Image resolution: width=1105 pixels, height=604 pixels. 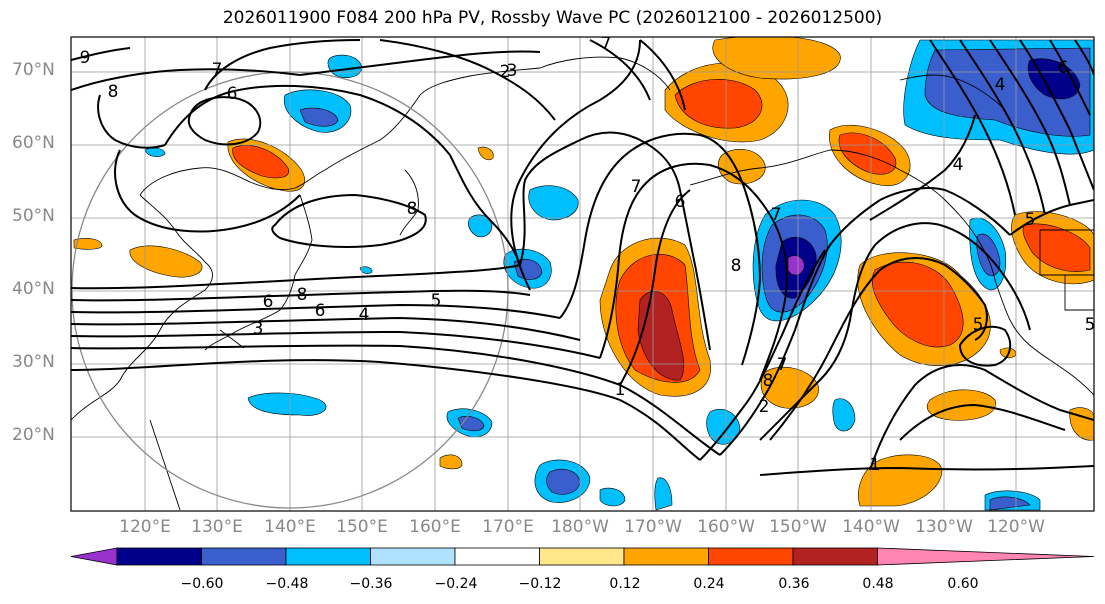 What do you see at coordinates (878, 584) in the screenshot?
I see `colorbar-tick-label: 0.48` at bounding box center [878, 584].